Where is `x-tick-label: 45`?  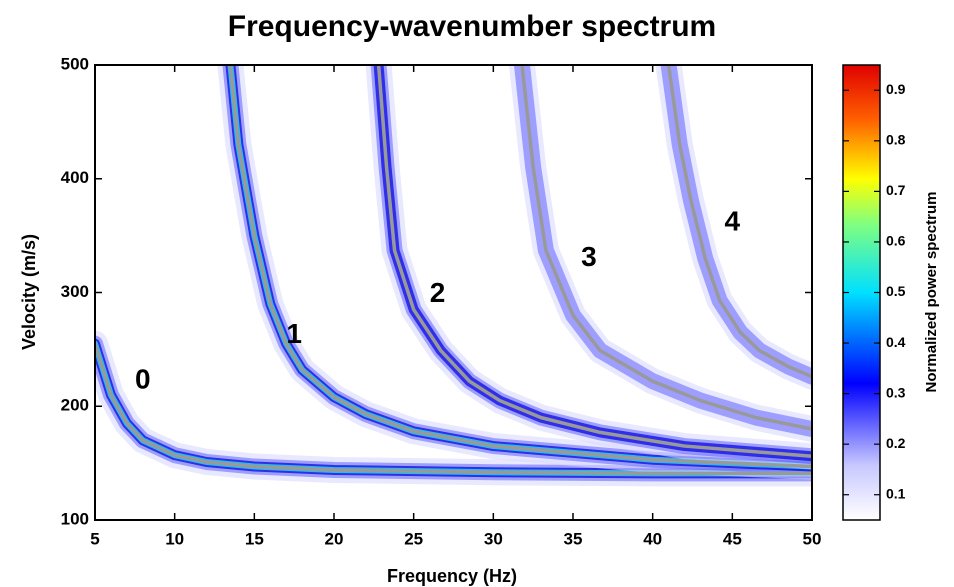
x-tick-label: 45 is located at coordinates (732, 538).